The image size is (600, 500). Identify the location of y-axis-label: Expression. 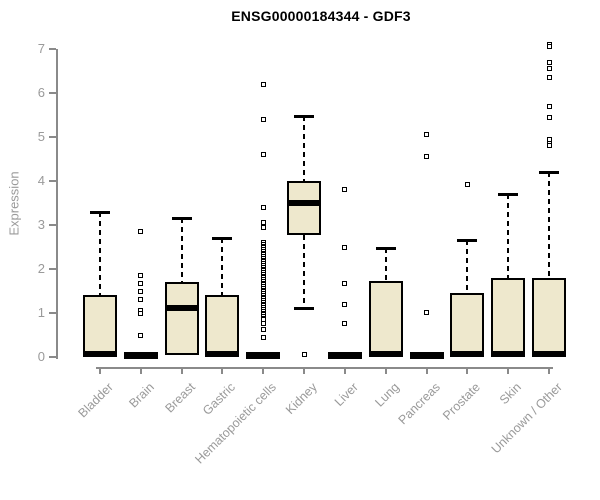
(14, 203).